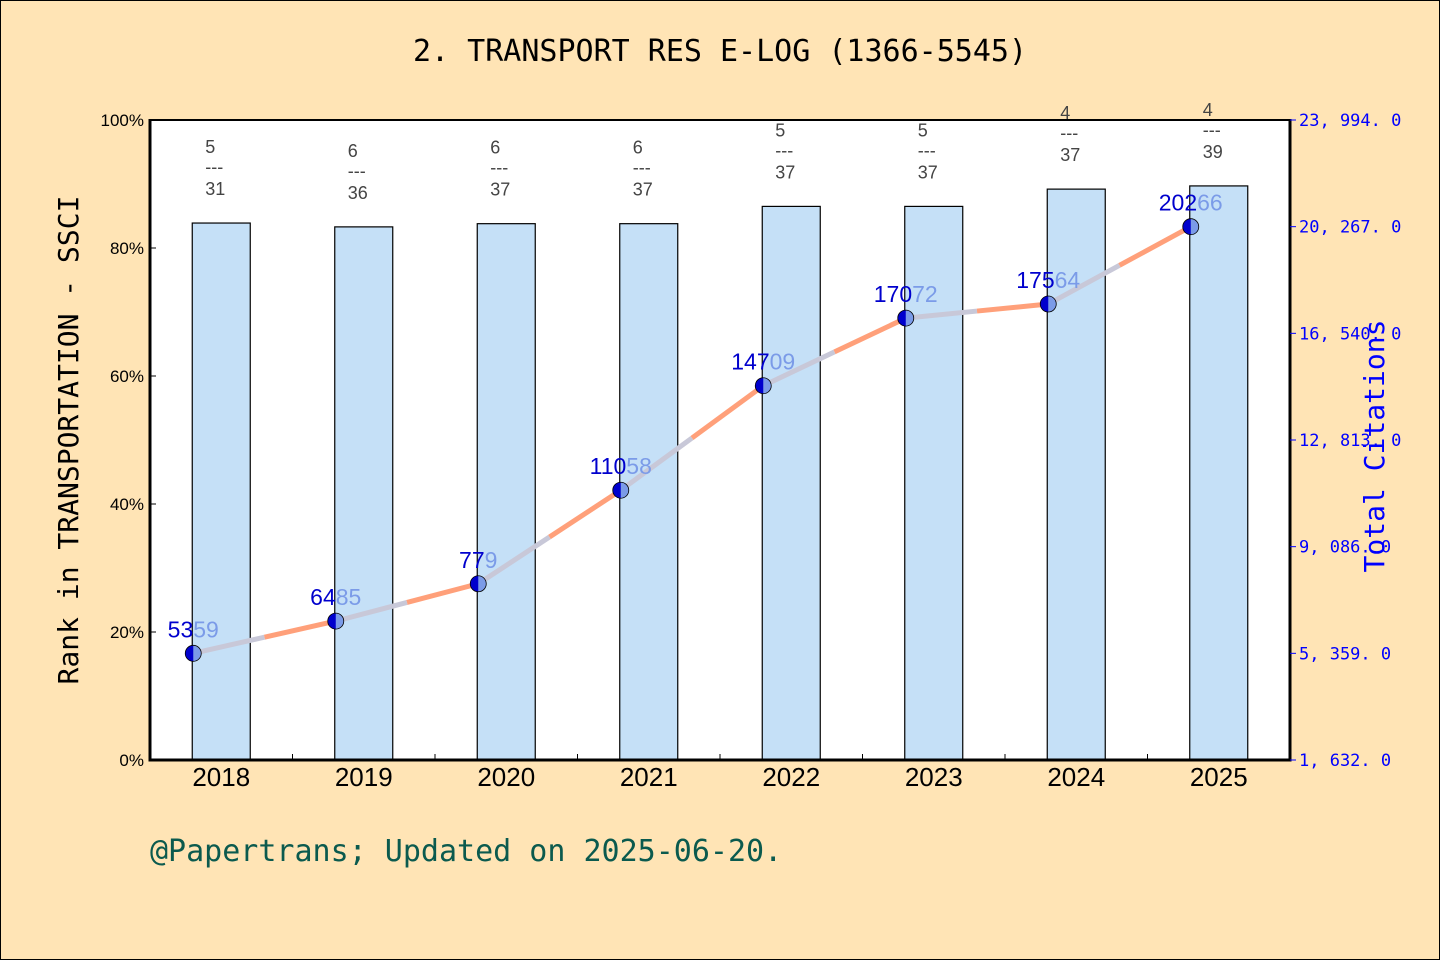 This screenshot has width=1440, height=960. What do you see at coordinates (215, 189) in the screenshot?
I see `svg-text: 31` at bounding box center [215, 189].